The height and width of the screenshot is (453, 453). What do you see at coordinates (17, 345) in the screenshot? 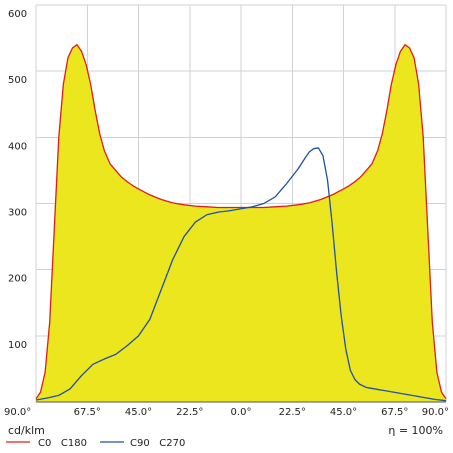
I see `y-tick-label: 100` at bounding box center [17, 345].